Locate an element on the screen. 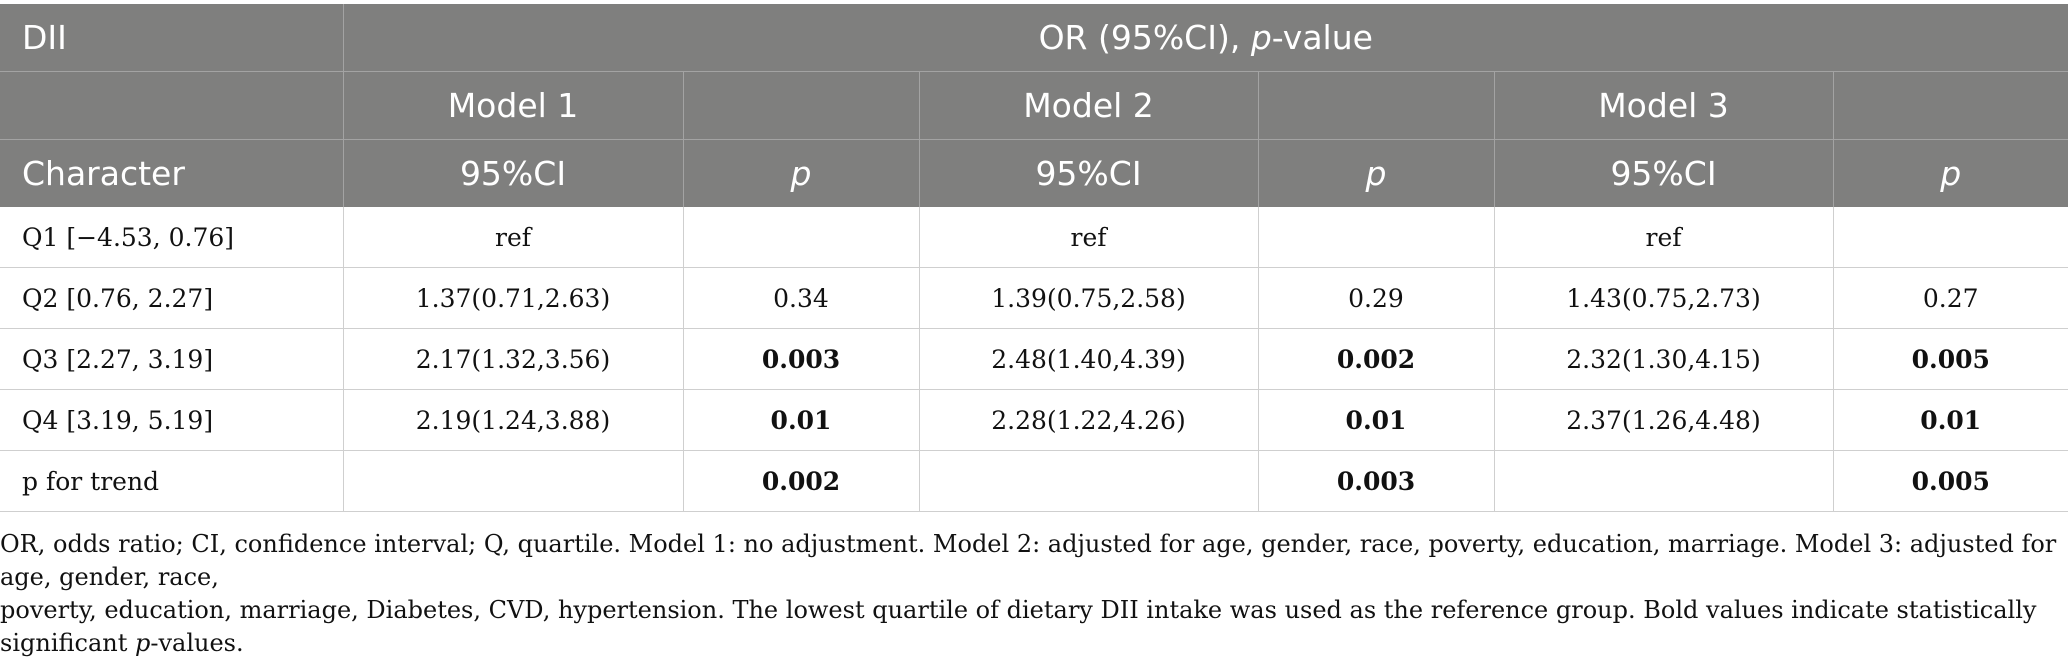  m1-ci-header: 95%CI is located at coordinates (512, 173).